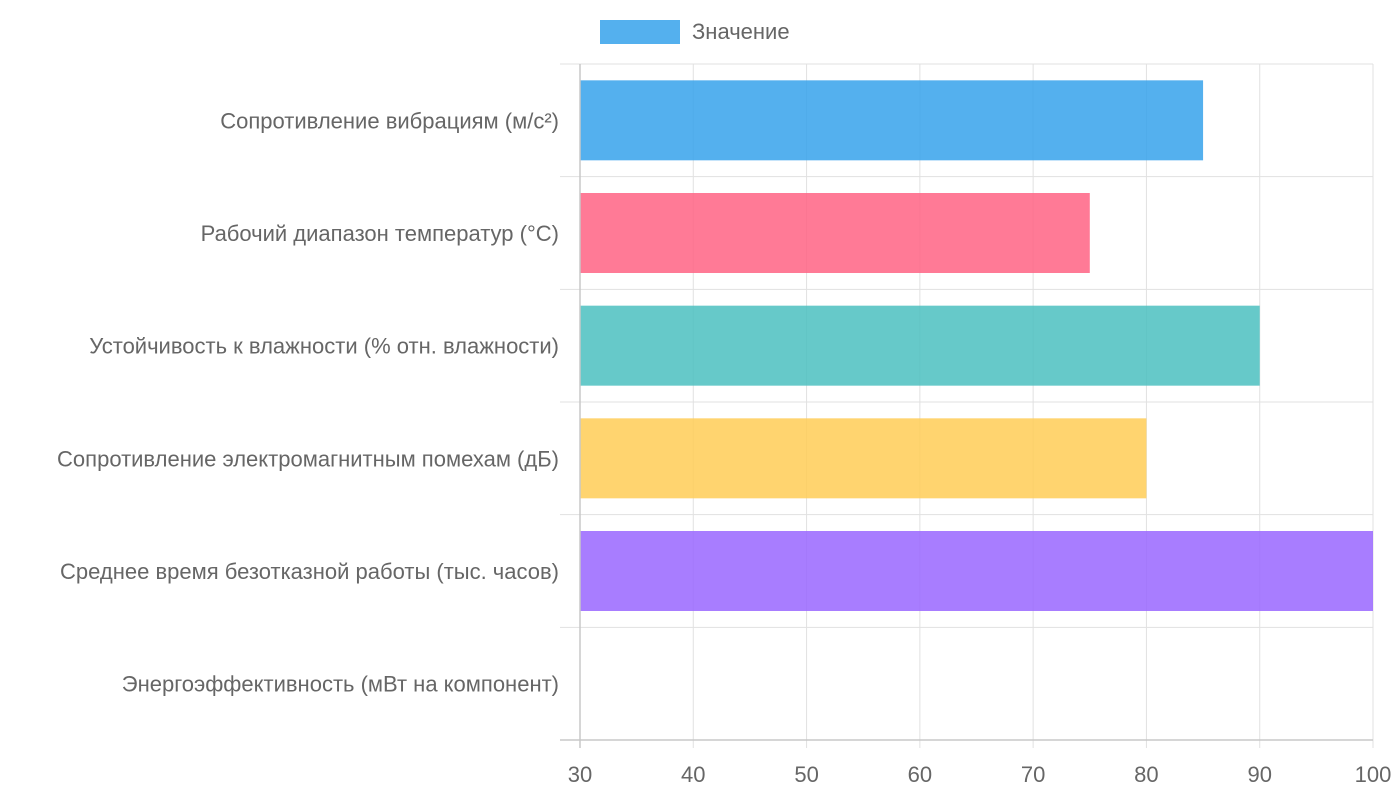 The height and width of the screenshot is (800, 1400). I want to click on x-tick-labels: 30 40 50 60 70 80 90 100, so click(980, 774).